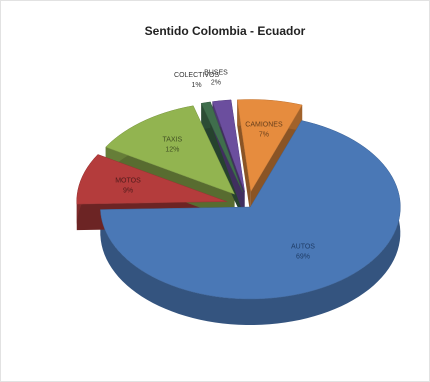  What do you see at coordinates (264, 124) in the screenshot?
I see `slice-label: CAMIONES` at bounding box center [264, 124].